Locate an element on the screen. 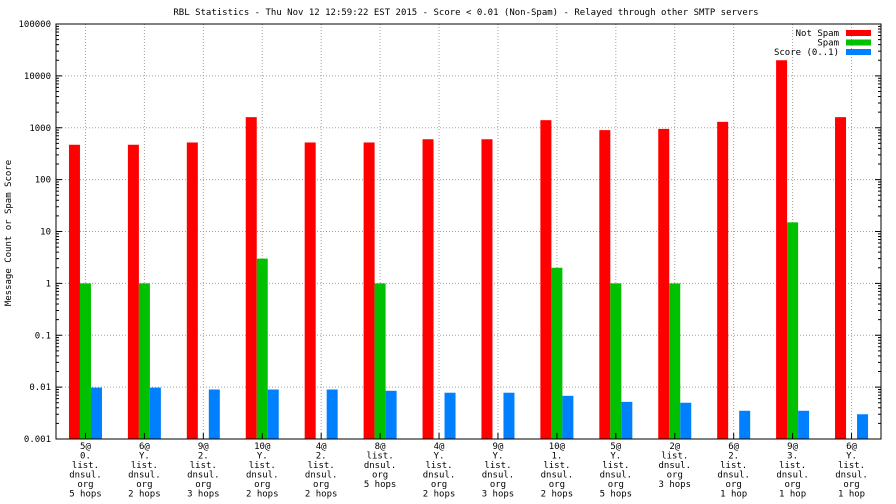  x-tick-label: 10@ 1. list. dnsul. org 2 hops is located at coordinates (557, 471).